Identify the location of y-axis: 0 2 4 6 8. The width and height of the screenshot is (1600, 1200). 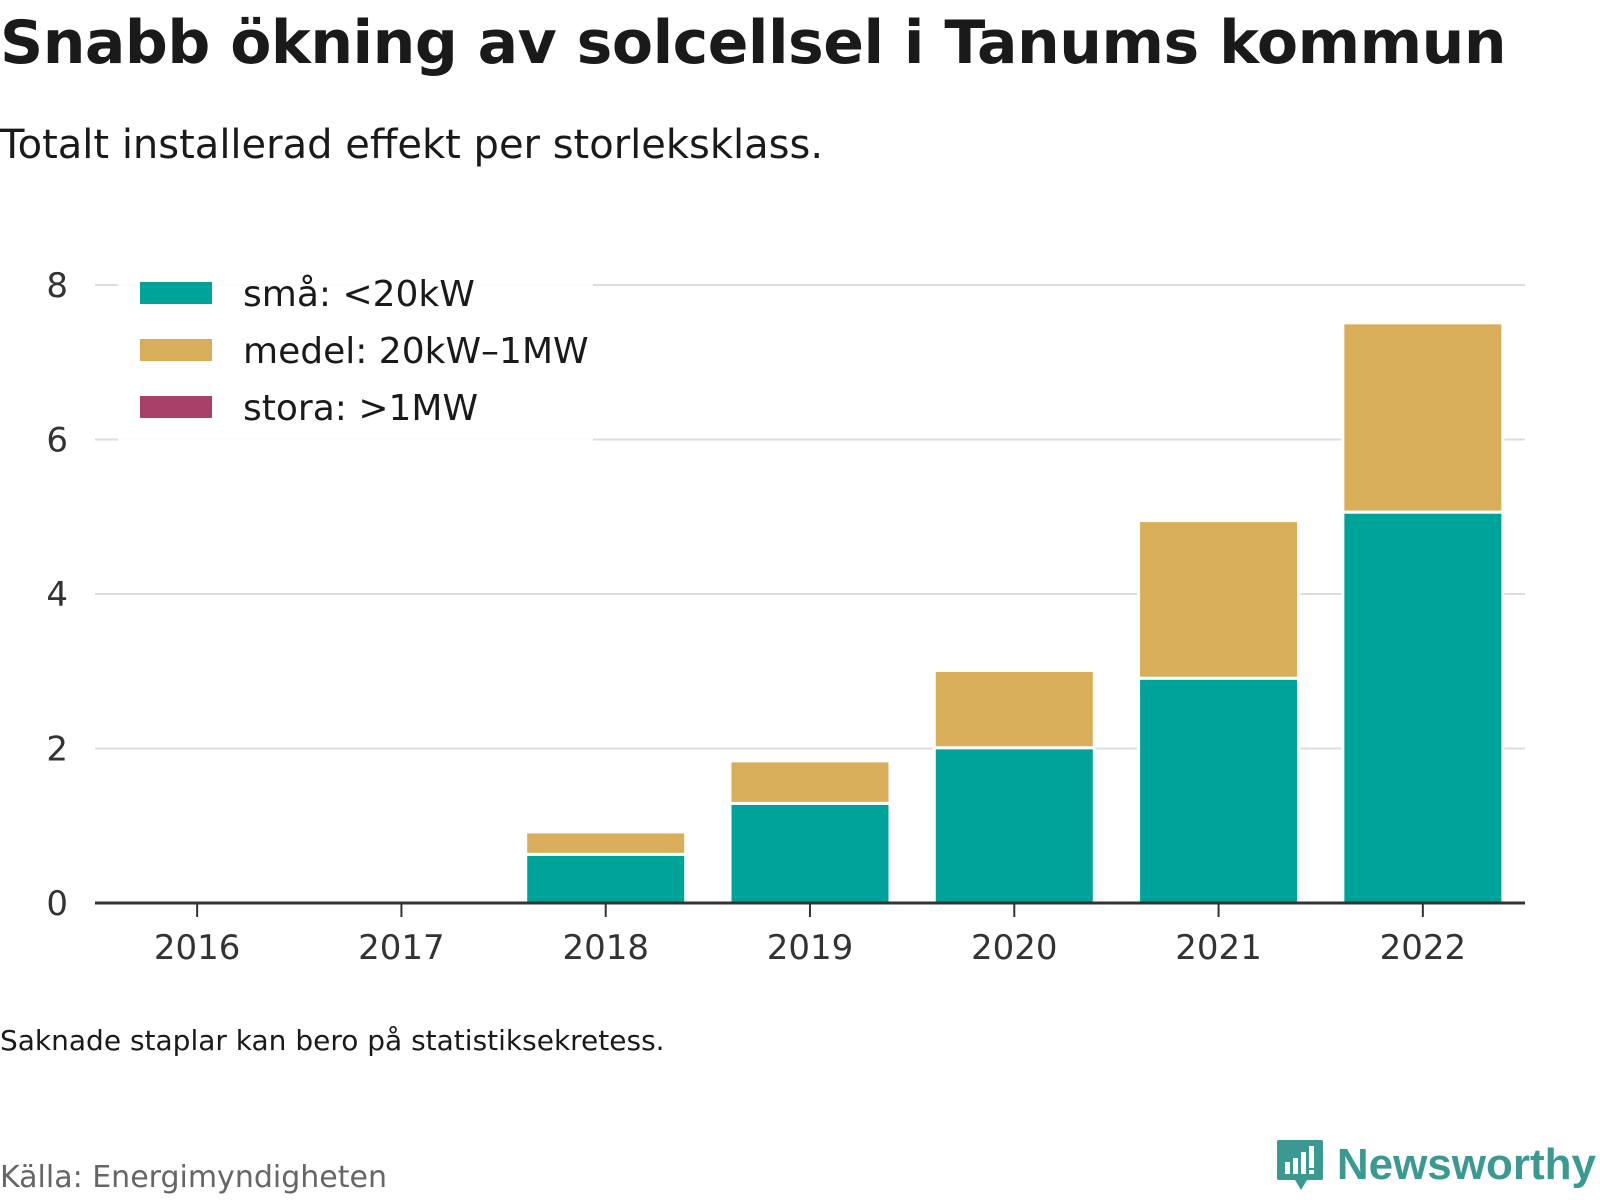
(57, 595).